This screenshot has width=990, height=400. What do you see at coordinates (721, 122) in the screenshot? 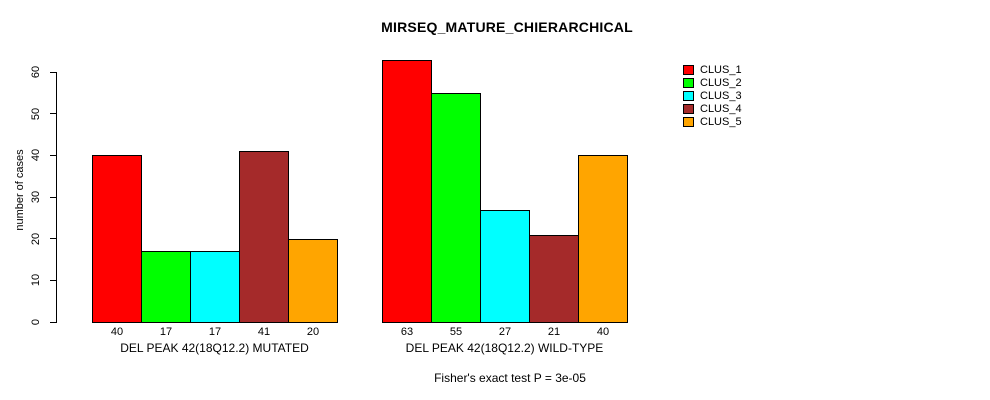
I see `legend-label: CLUS_5` at bounding box center [721, 122].